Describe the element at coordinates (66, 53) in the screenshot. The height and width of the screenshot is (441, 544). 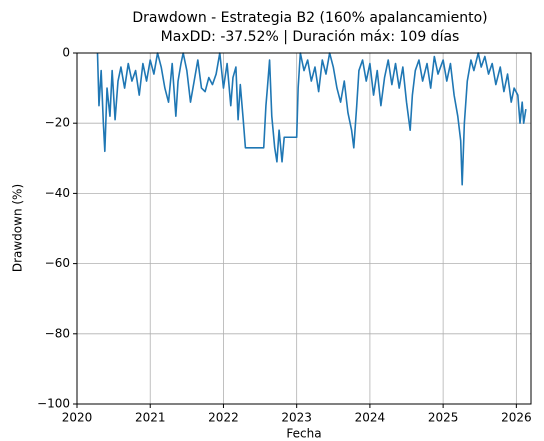
I see `y-tick-label: 0` at that location.